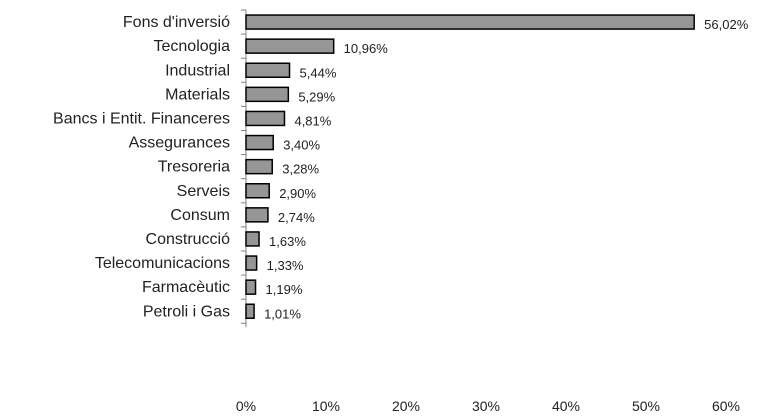 The height and width of the screenshot is (416, 767). Describe the element at coordinates (246, 406) in the screenshot. I see `x-tick-label: 0%` at that location.